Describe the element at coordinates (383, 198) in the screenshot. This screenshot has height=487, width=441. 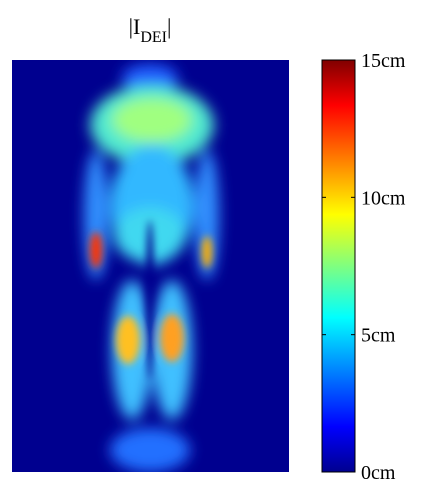
I see `colorbar-tick-label: 10cm` at that location.